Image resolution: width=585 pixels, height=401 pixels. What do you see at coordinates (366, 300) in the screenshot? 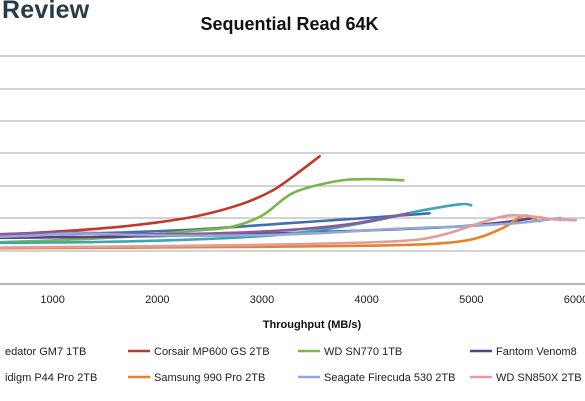
I see `x-tick-label: 4000` at bounding box center [366, 300].